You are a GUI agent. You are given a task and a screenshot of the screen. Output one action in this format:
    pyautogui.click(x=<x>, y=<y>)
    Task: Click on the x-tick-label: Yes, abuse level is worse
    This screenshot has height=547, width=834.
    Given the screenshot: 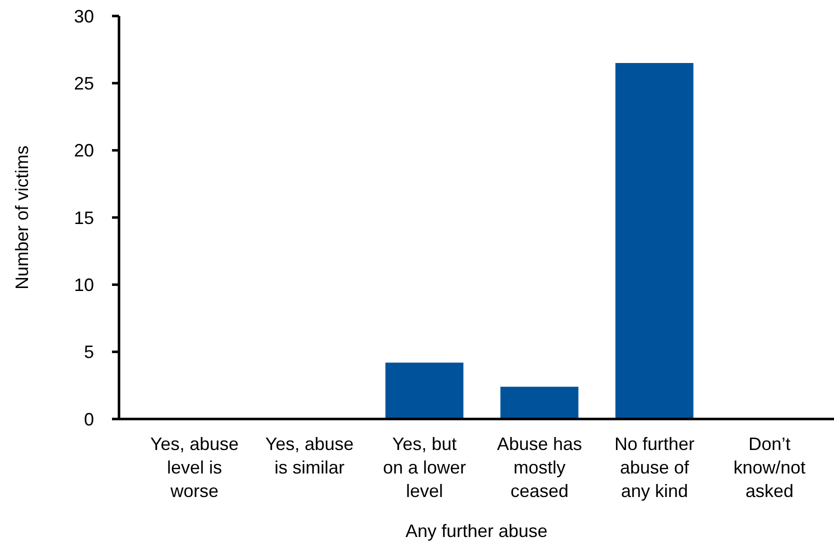 What is the action you would take?
    pyautogui.click(x=194, y=468)
    